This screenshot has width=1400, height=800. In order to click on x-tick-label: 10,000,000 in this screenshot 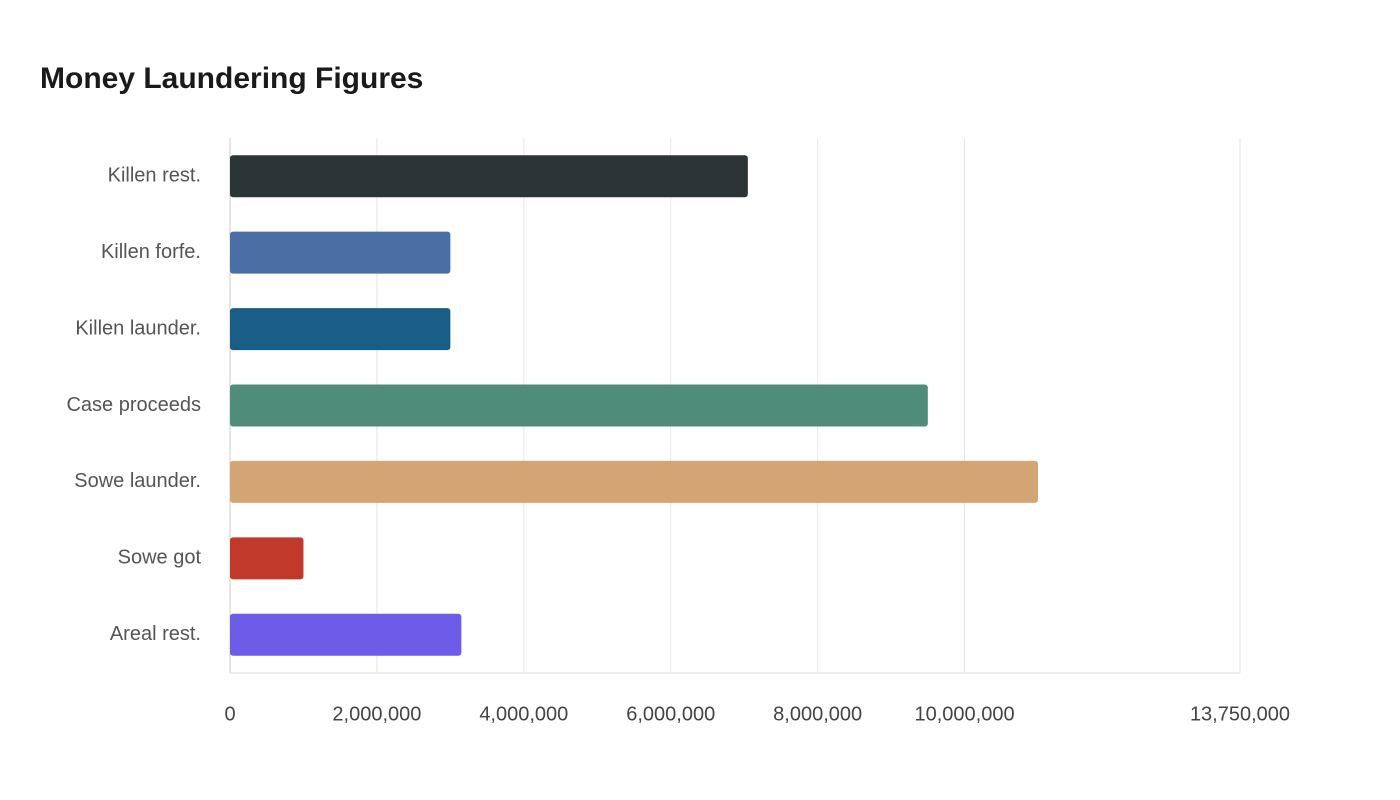, I will do `click(964, 714)`.